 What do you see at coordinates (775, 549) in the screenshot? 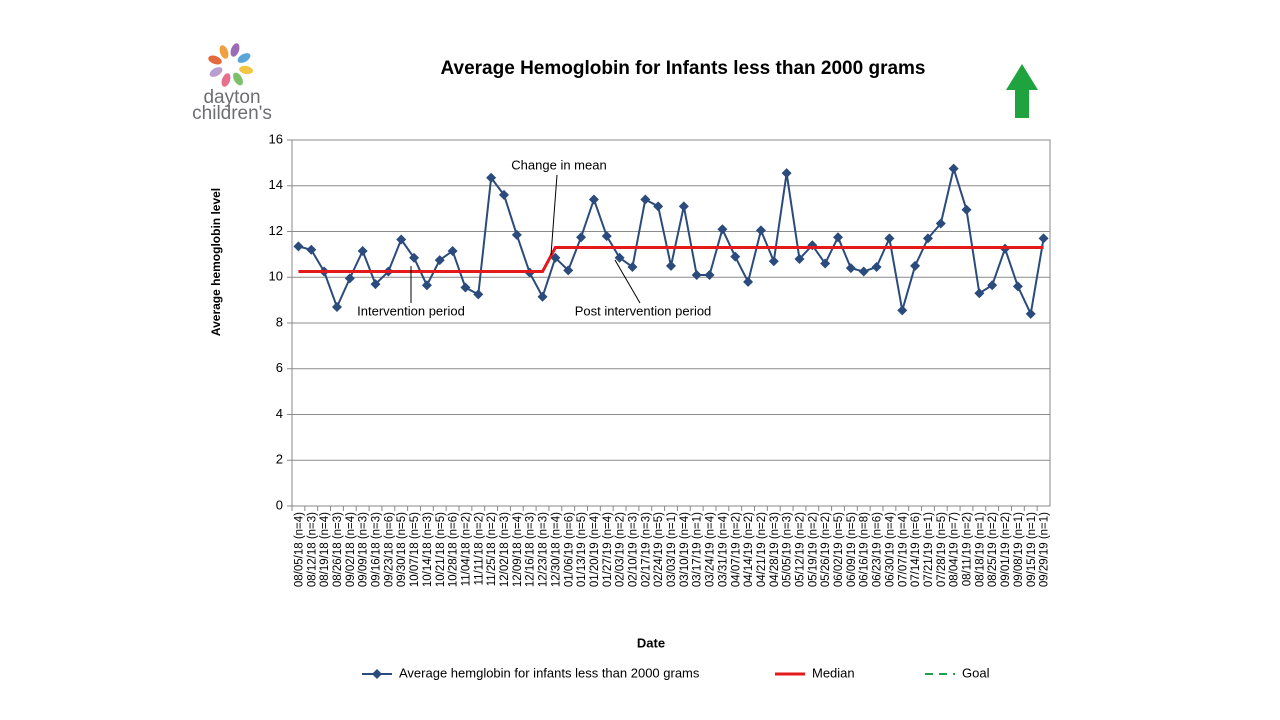
I see `x-tick-label: 04/28/19 (n=3)` at bounding box center [775, 549].